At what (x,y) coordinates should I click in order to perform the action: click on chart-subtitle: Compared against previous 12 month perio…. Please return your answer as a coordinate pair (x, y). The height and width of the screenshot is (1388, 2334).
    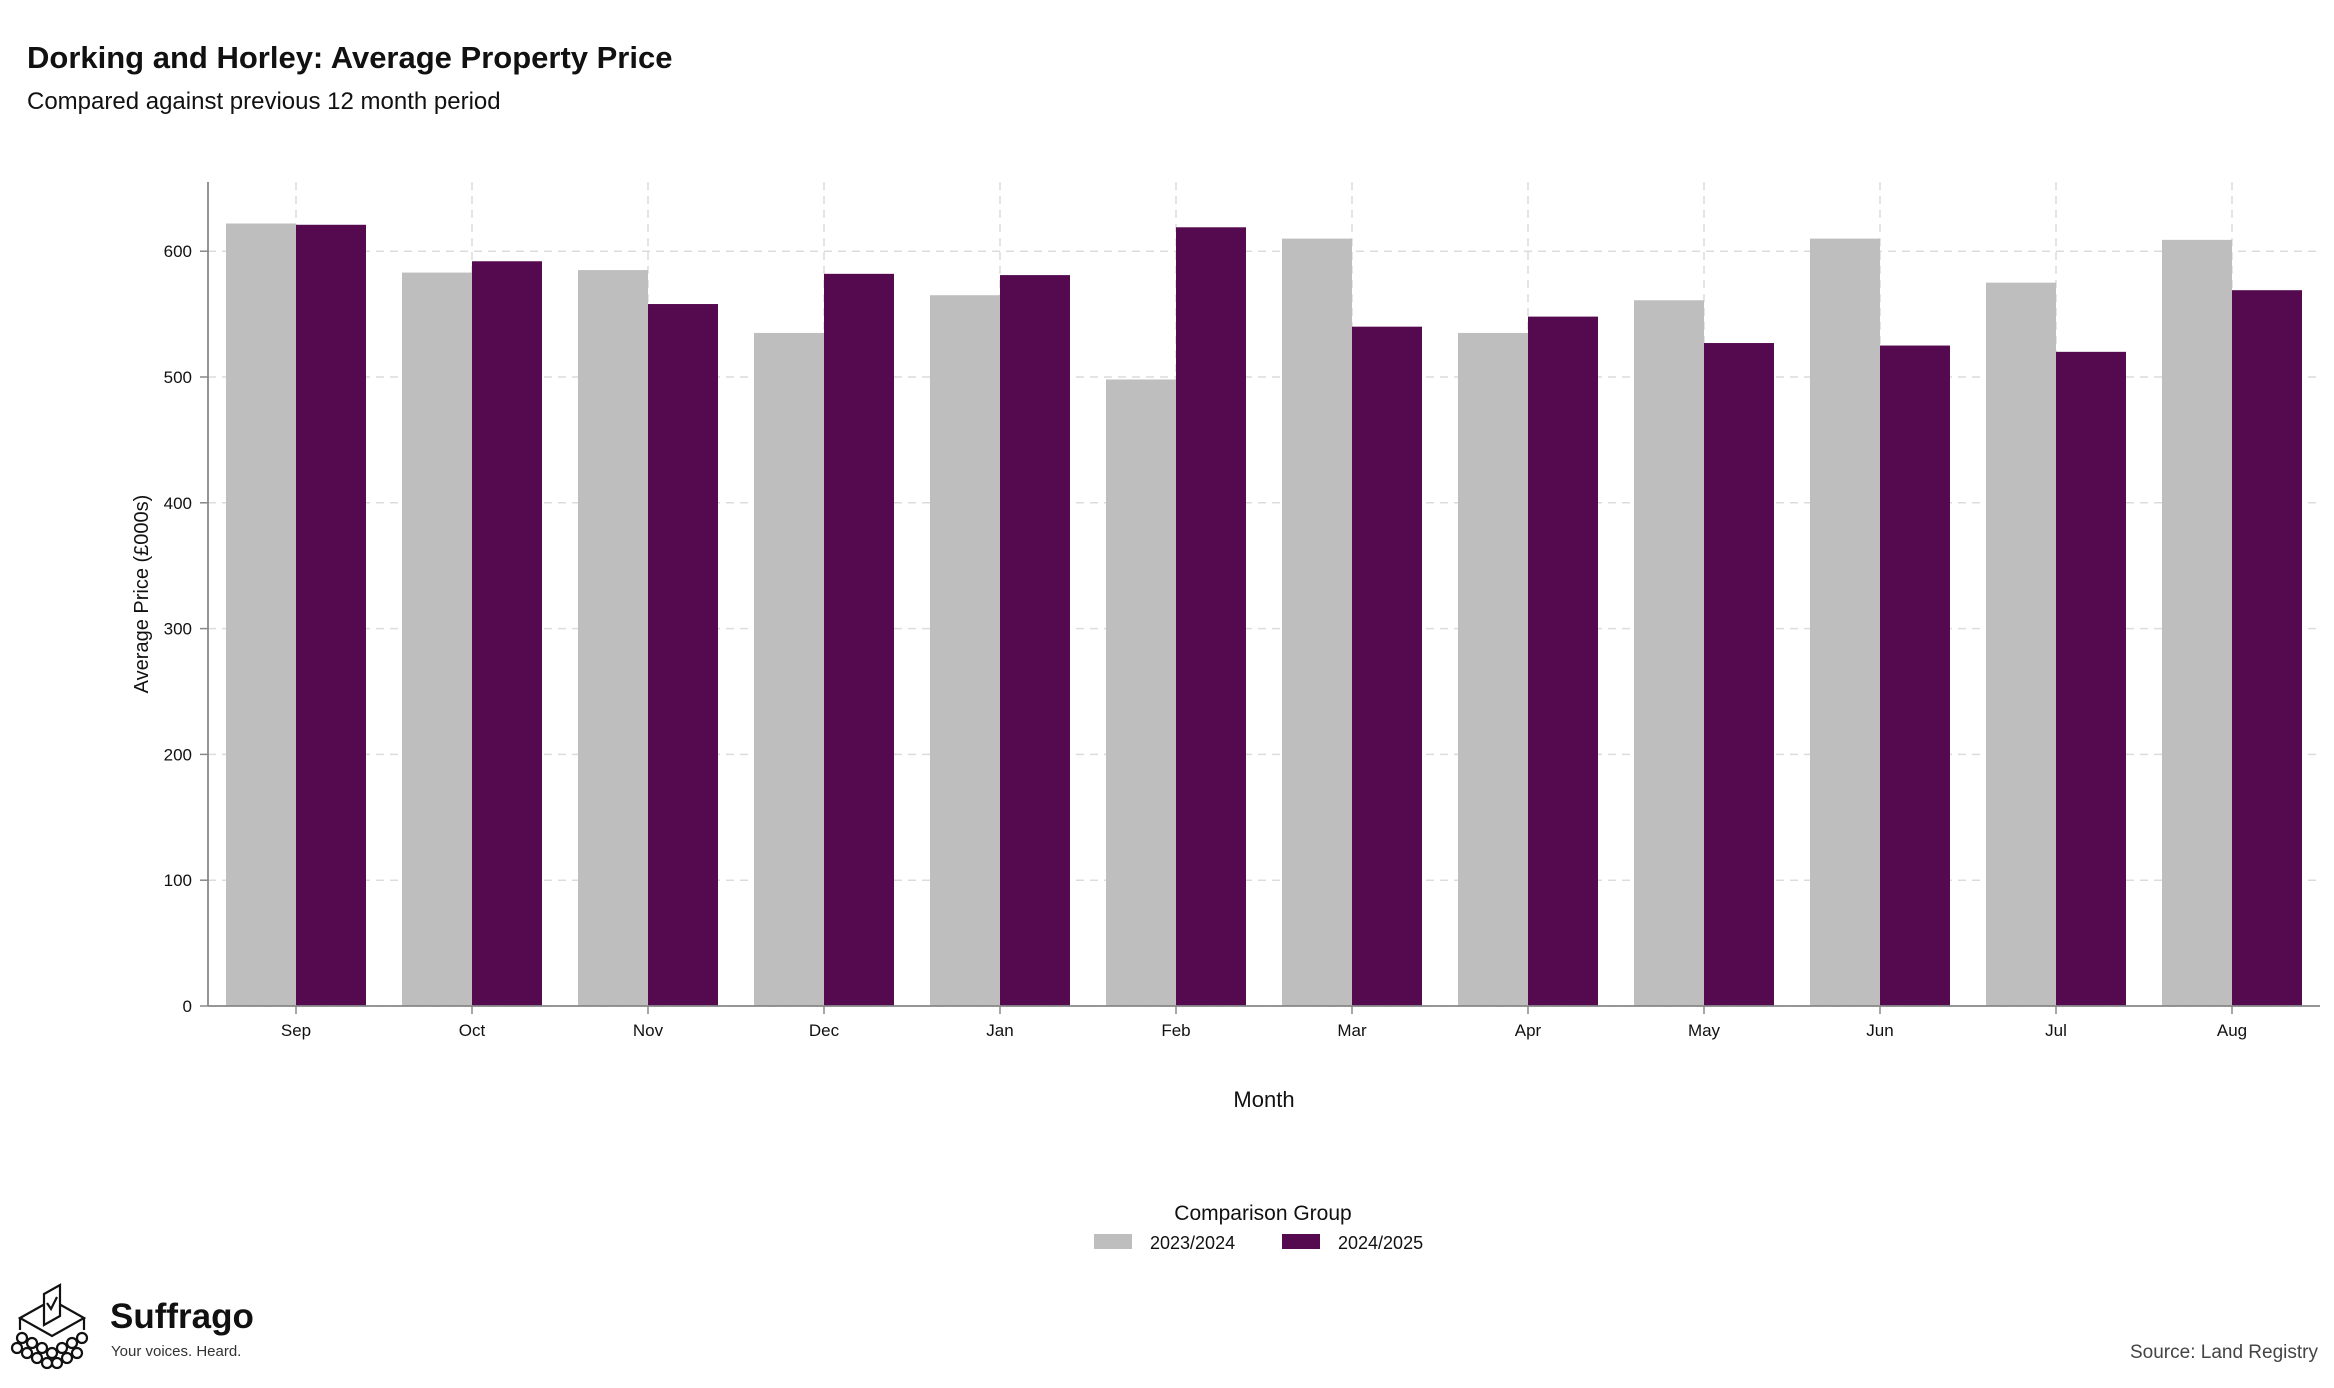
    Looking at the image, I should click on (264, 101).